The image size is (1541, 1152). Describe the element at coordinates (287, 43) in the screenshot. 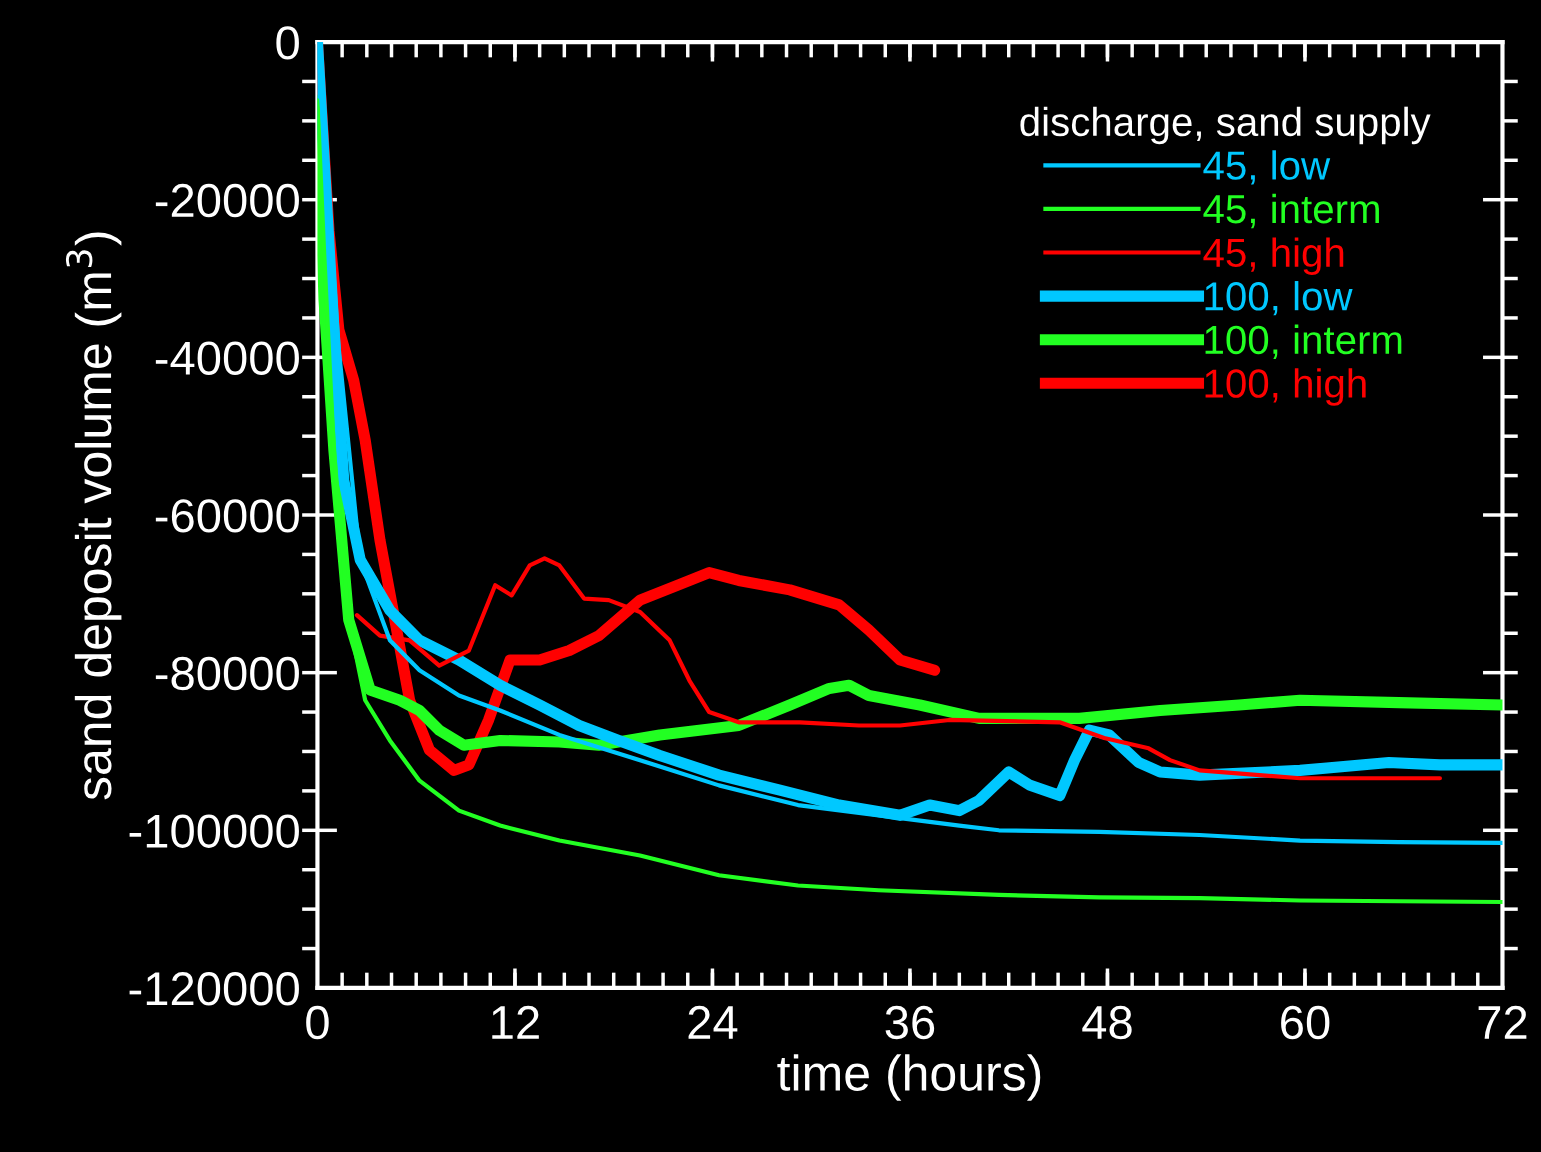

I see `y-tick-label: 0` at that location.